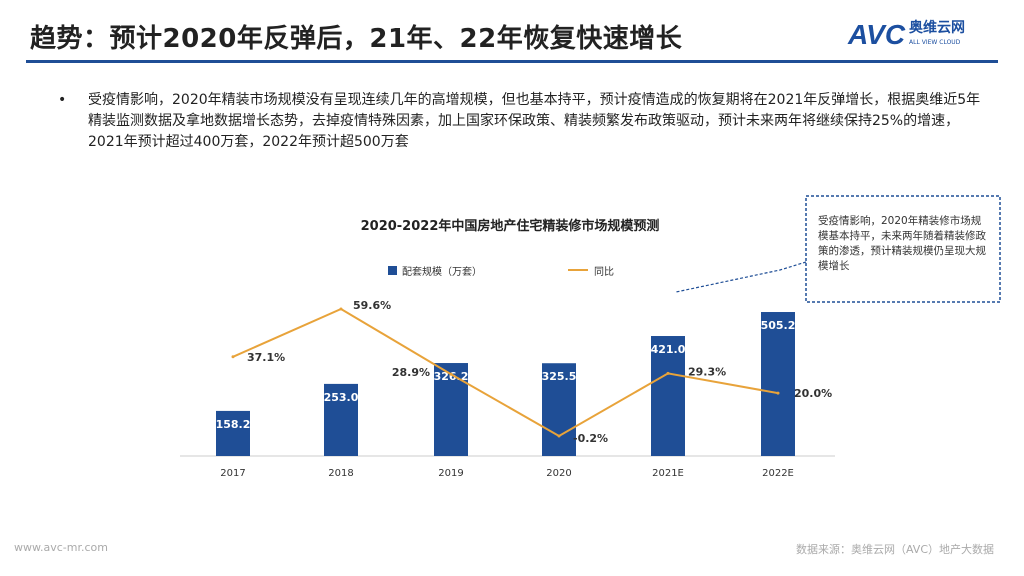 The image size is (1024, 576). Describe the element at coordinates (372, 305) in the screenshot. I see `yoy-label-2018: 59.6%` at that location.